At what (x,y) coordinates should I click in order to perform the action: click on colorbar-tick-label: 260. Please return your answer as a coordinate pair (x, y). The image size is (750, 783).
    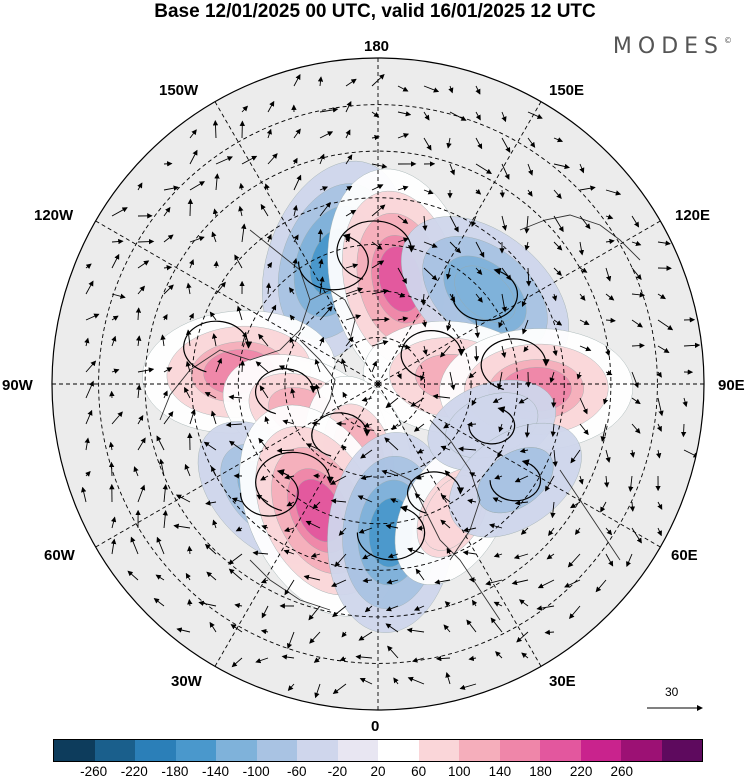
    Looking at the image, I should click on (622, 771).